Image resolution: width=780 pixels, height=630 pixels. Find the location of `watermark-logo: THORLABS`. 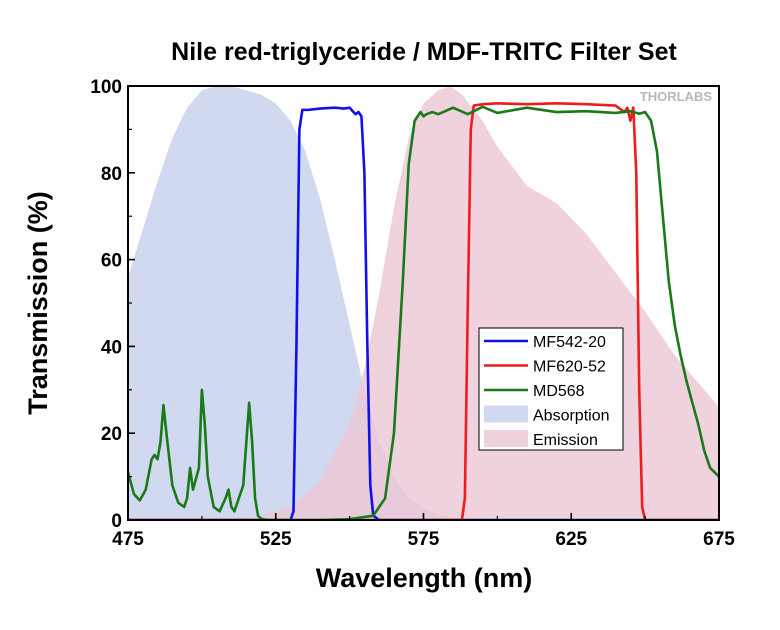

watermark-logo: THORLABS is located at coordinates (676, 96).